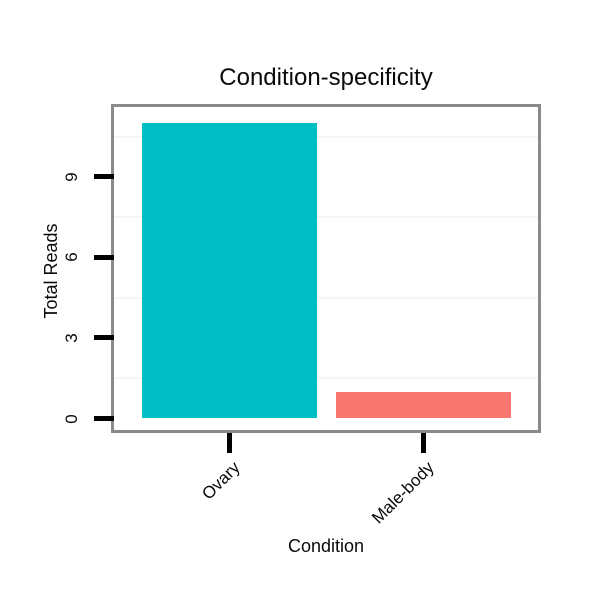  I want to click on bar-ovary, so click(229, 271).